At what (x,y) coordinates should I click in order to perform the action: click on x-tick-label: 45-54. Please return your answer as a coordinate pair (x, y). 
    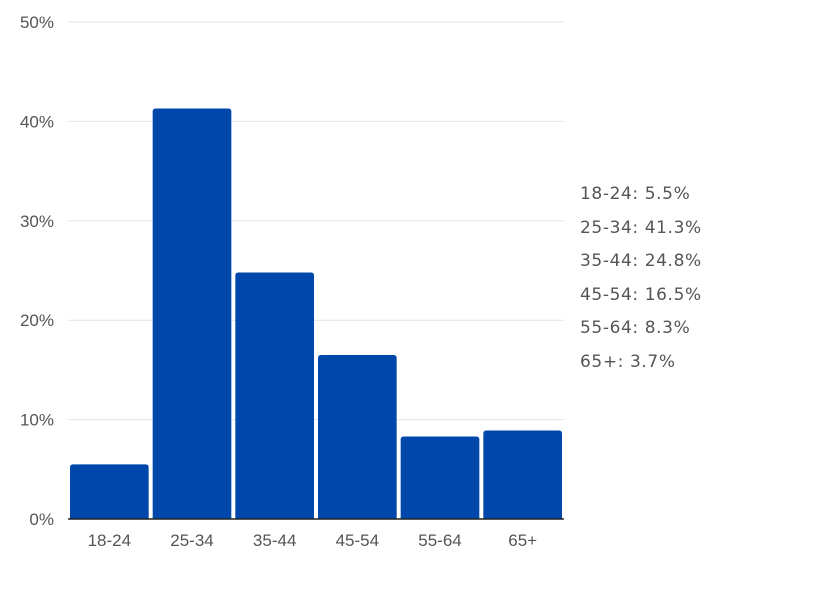
    Looking at the image, I should click on (357, 540).